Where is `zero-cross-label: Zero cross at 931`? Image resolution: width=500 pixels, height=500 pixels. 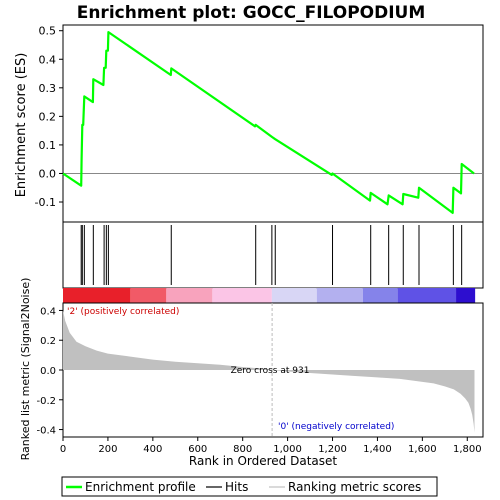 zero-cross-label: Zero cross at 931 is located at coordinates (270, 371).